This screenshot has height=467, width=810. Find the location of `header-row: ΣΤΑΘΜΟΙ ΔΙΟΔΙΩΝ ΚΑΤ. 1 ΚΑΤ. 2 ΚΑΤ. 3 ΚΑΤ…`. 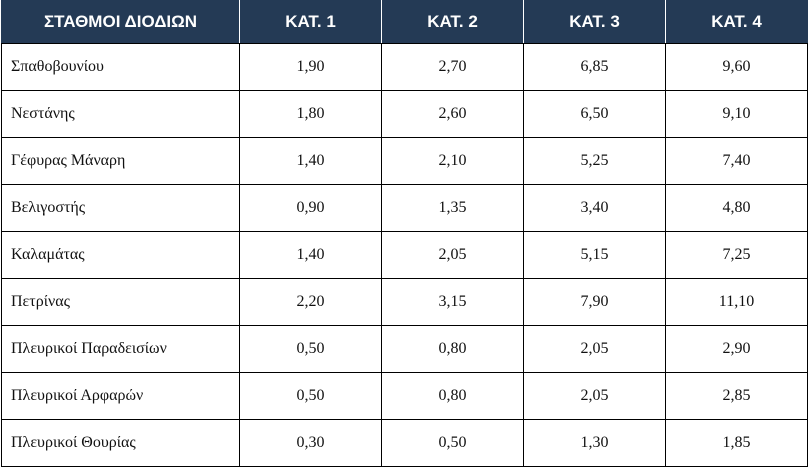

header-row: ΣΤΑΘΜΟΙ ΔΙΟΔΙΩΝ ΚΑΤ. 1 ΚΑΤ. 2 ΚΑΤ. 3 ΚΑΤ… is located at coordinates (404, 22).